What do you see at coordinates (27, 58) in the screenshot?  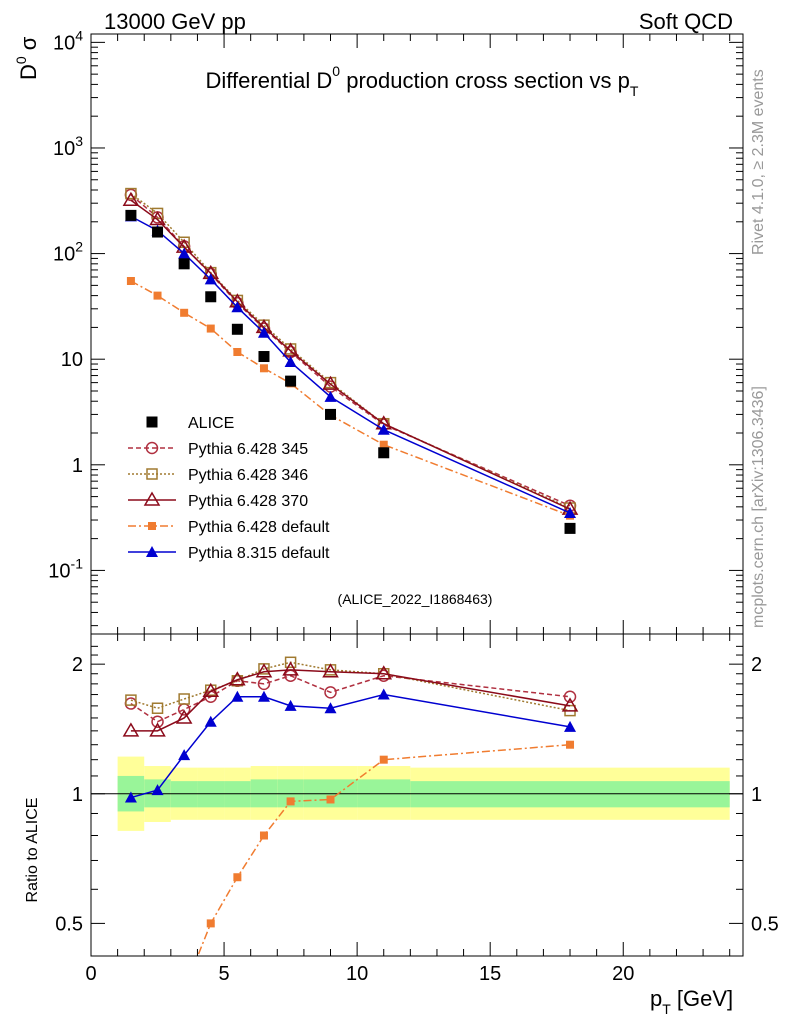 I see `main-ylabel: D0 σ` at bounding box center [27, 58].